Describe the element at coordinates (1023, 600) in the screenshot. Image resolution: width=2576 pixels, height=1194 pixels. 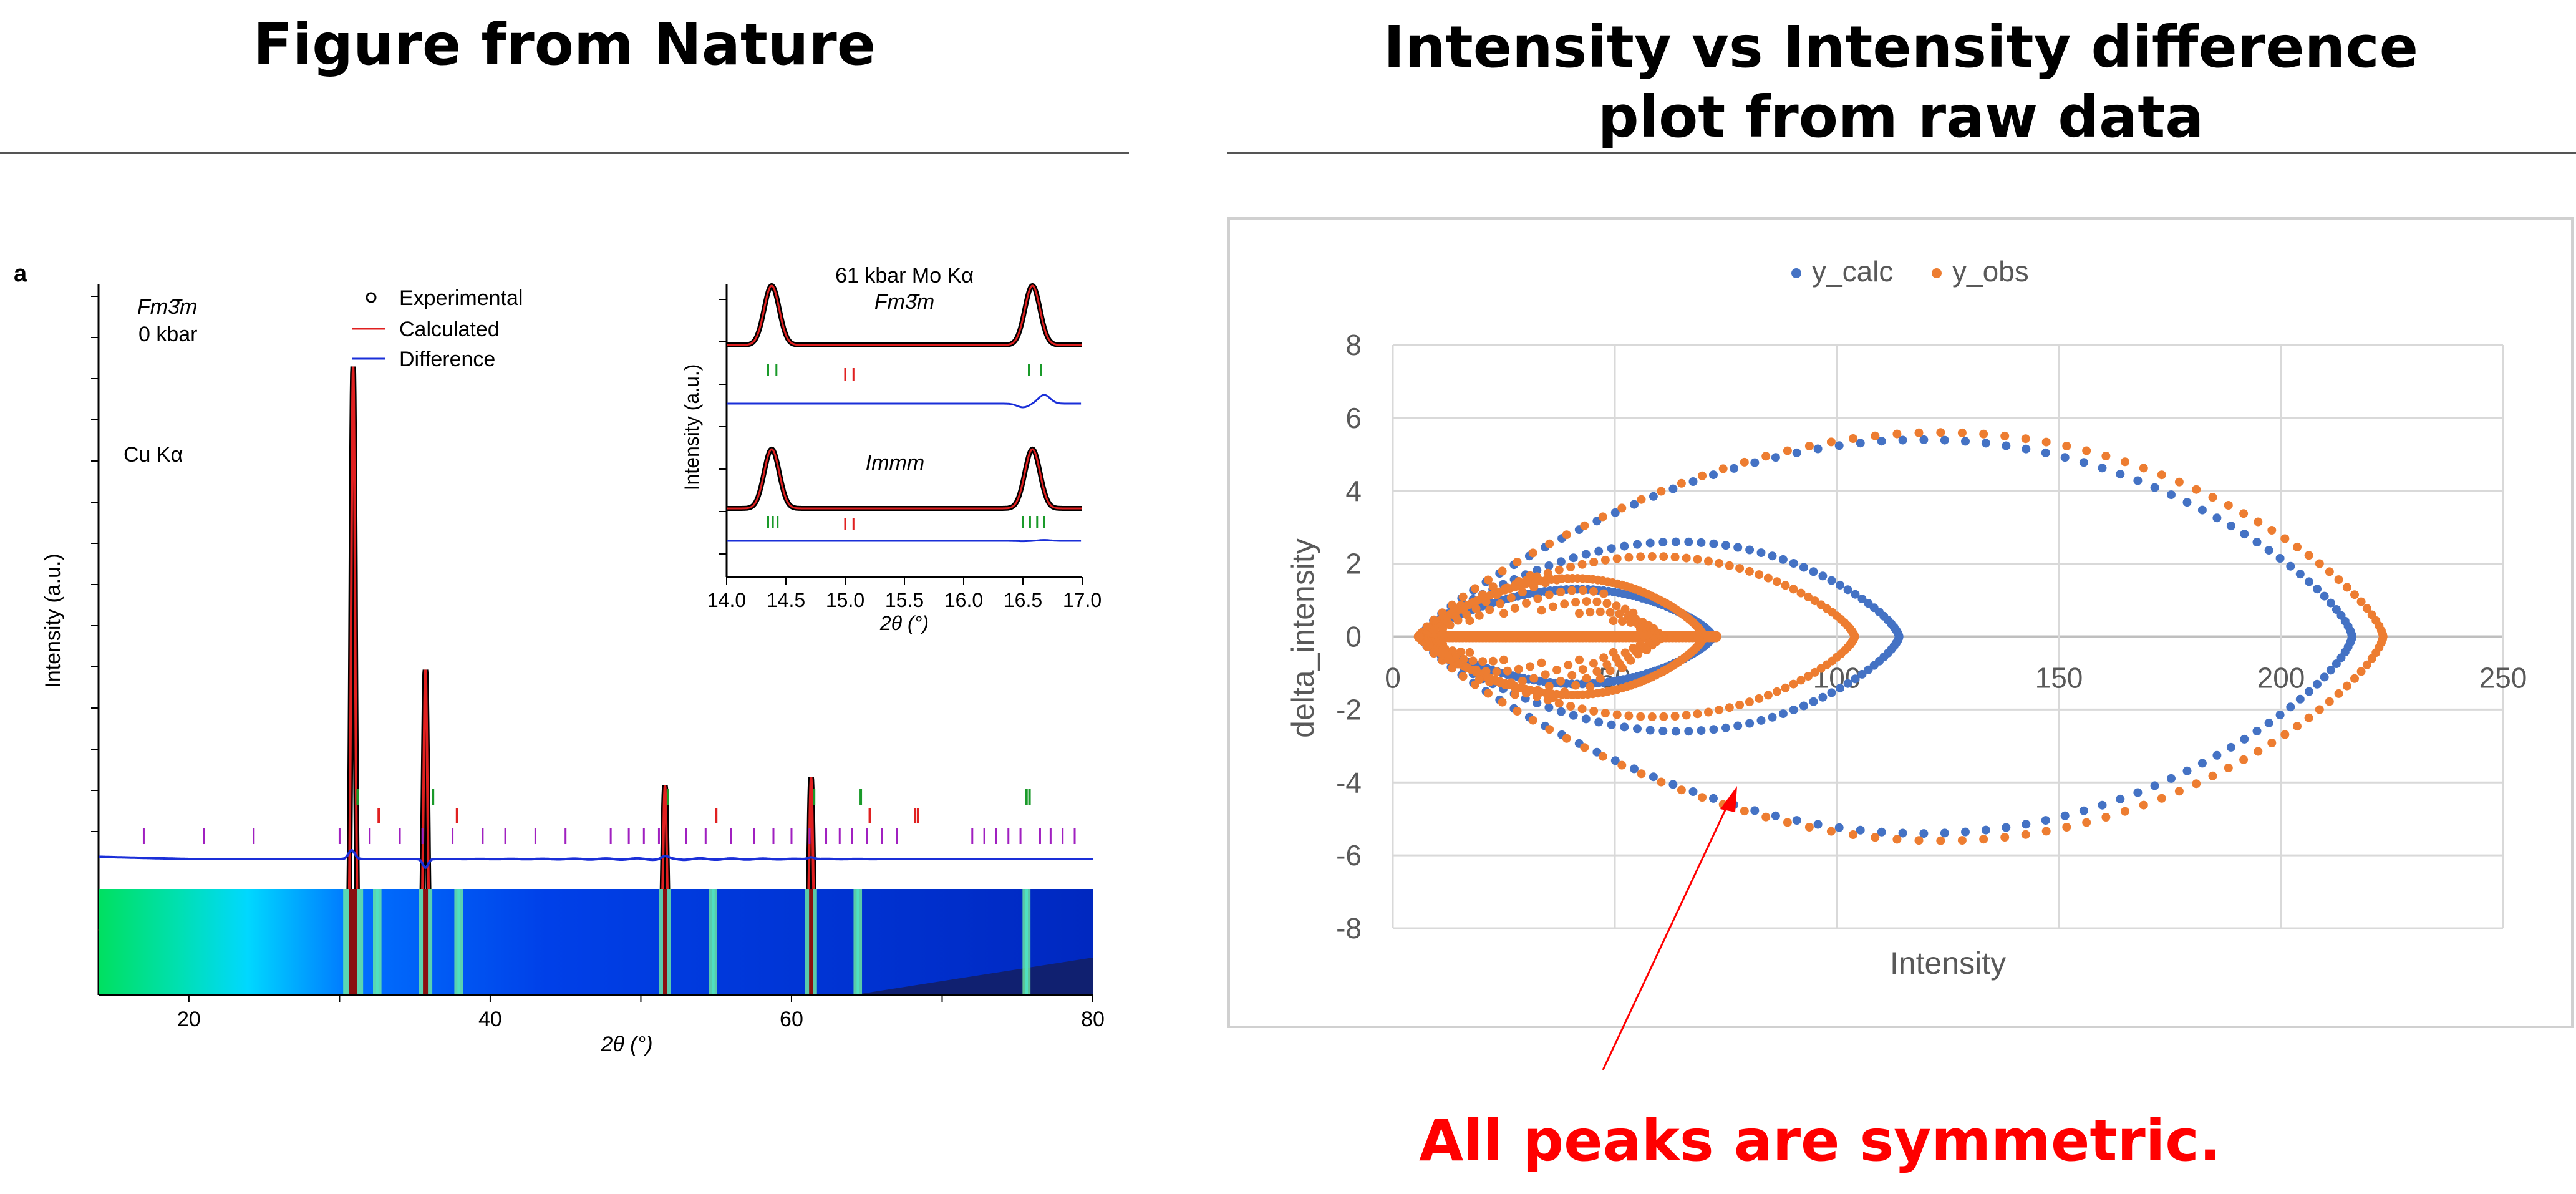
I see `inset-x-tick-label: 16.5` at that location.